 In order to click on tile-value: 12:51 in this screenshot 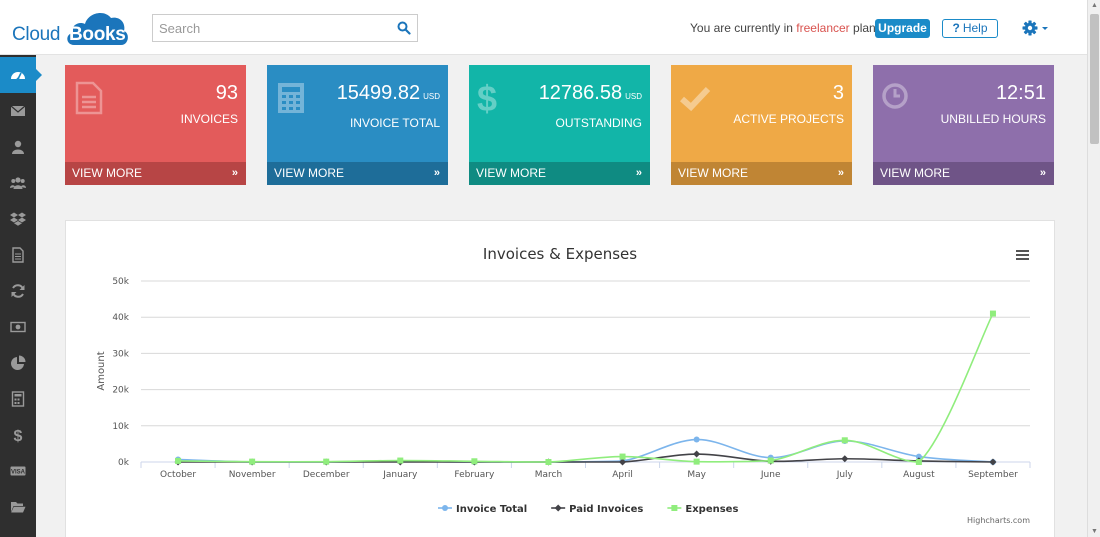, I will do `click(1021, 93)`.